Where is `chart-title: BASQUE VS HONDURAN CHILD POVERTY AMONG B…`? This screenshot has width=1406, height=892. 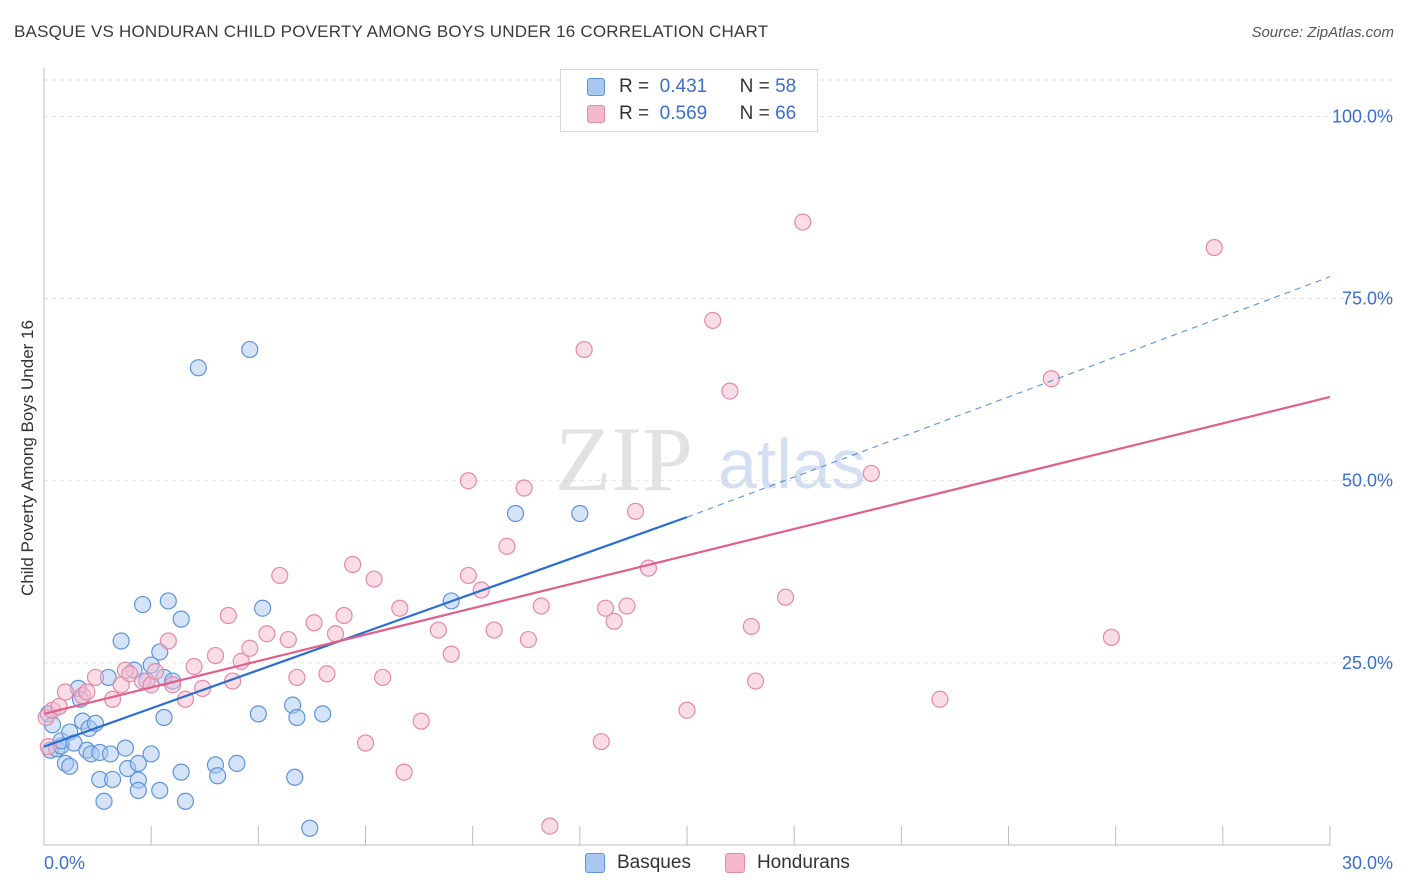
chart-title: BASQUE VS HONDURAN CHILD POVERTY AMONG B… is located at coordinates (391, 31).